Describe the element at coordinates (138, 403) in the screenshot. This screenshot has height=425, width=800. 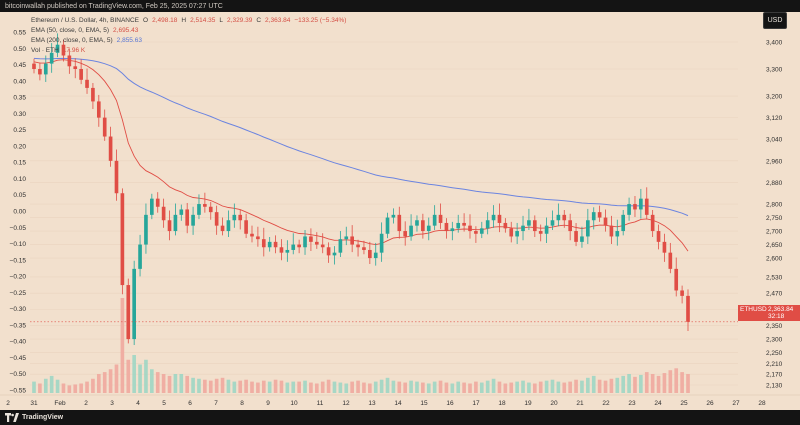
I see `x-axis-tick-5: 4` at that location.